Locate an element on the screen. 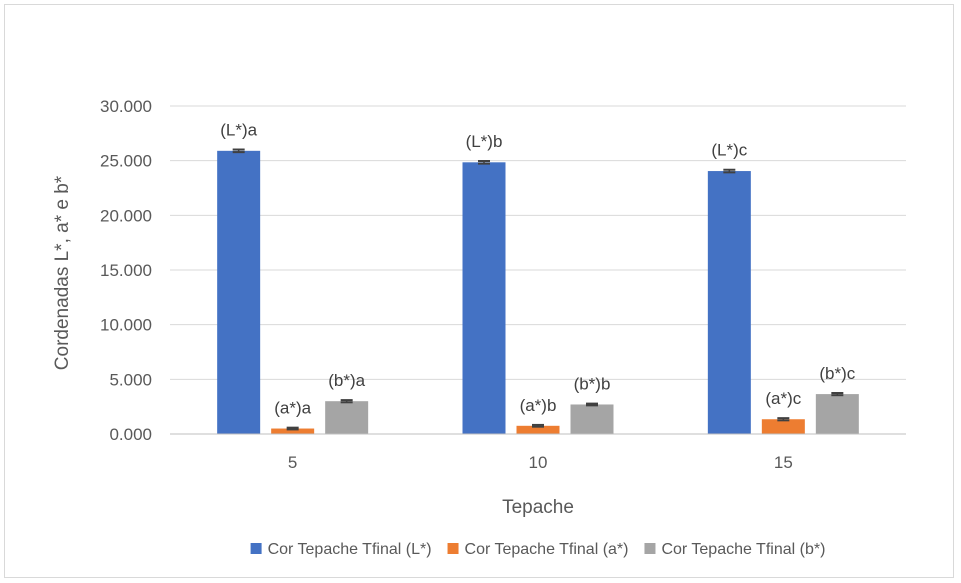 This screenshot has height=583, width=961. y-tick-label: 20.000 is located at coordinates (126, 215).